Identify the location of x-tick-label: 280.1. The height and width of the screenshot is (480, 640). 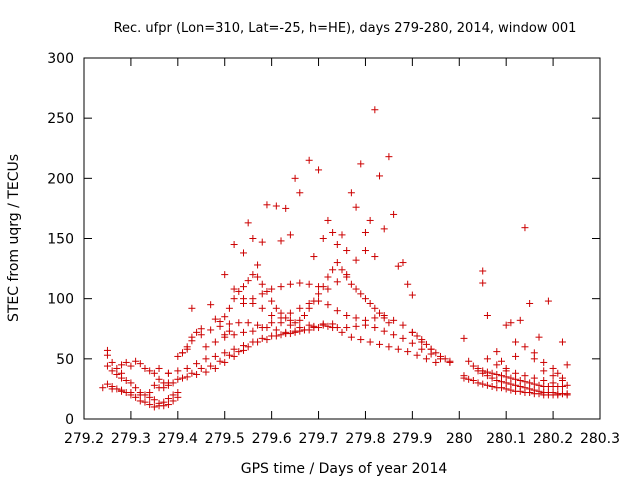
(506, 439).